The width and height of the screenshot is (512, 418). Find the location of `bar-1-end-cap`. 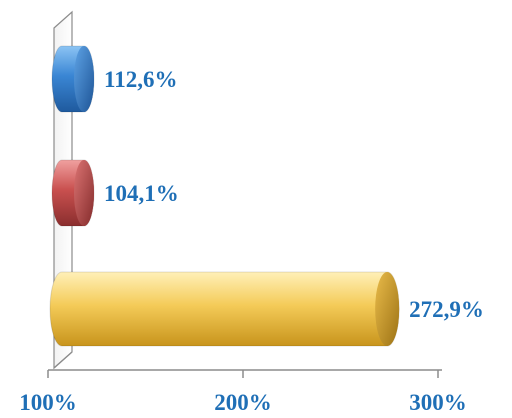

bar-1-end-cap is located at coordinates (84, 79).